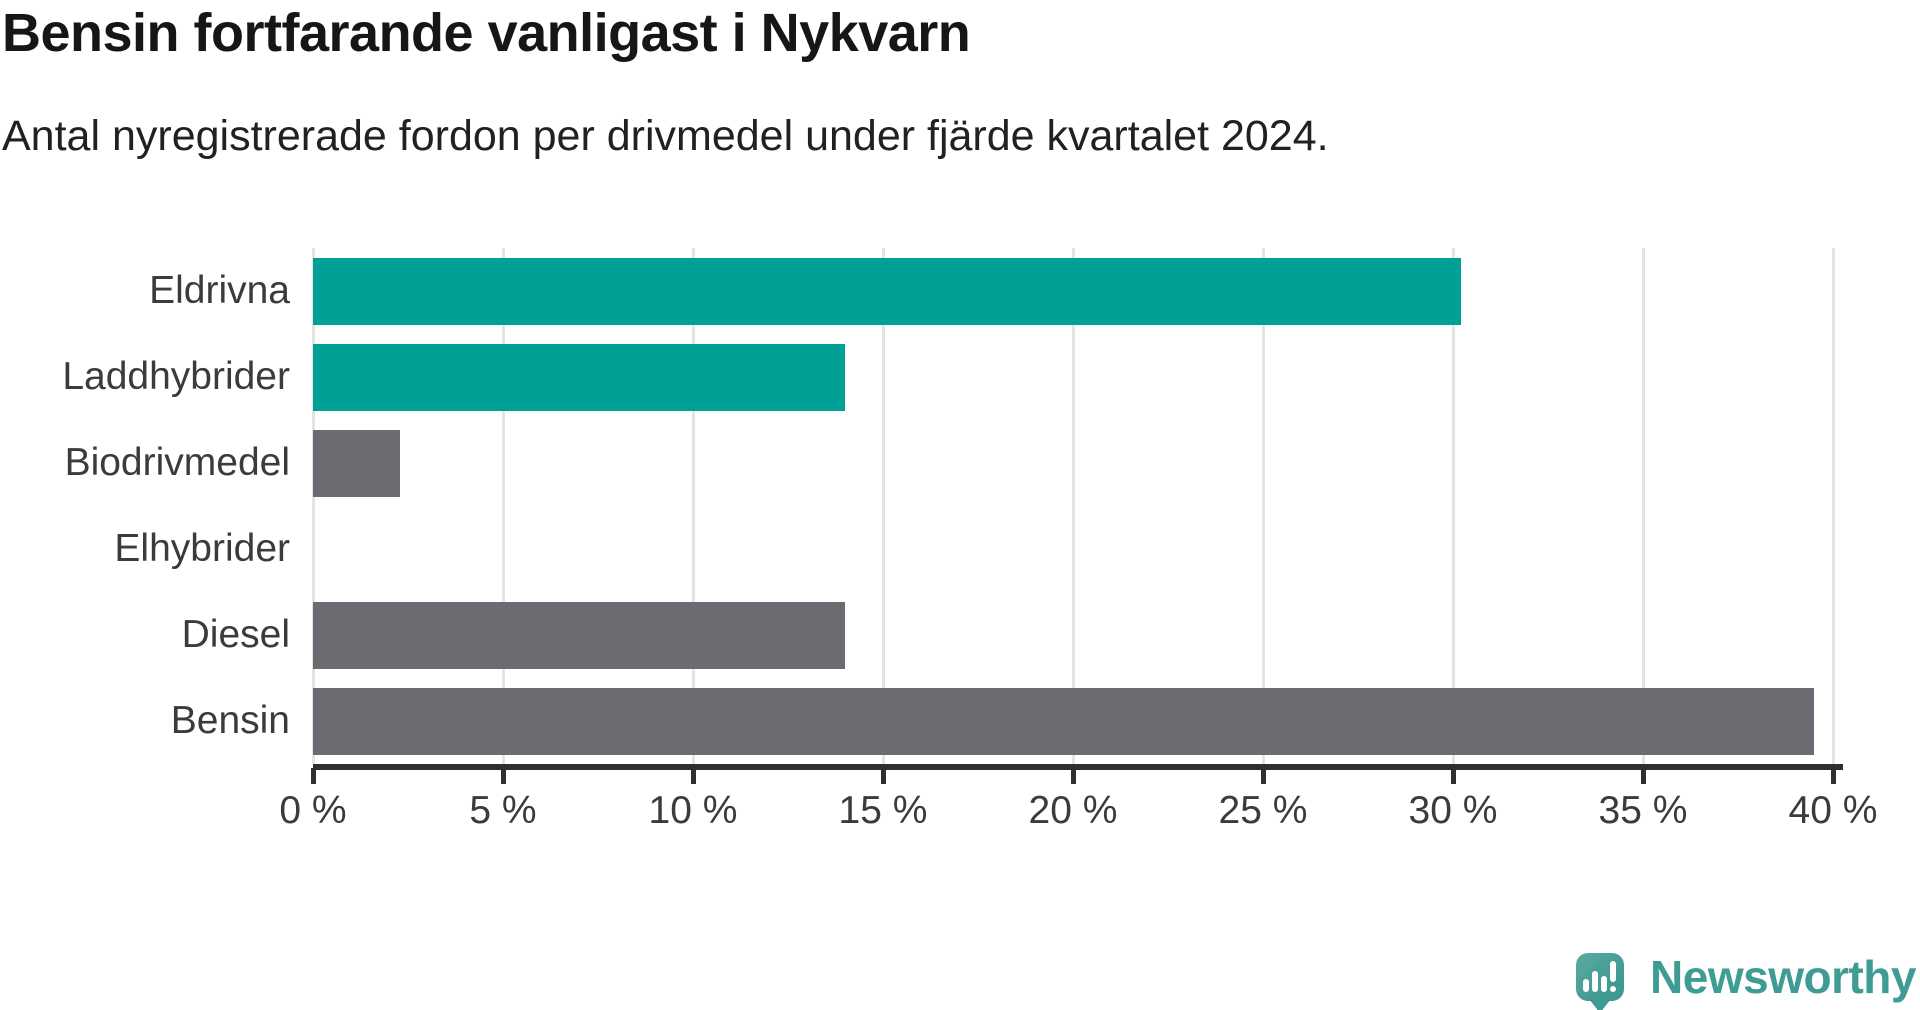 The width and height of the screenshot is (1920, 1010). Describe the element at coordinates (235, 634) in the screenshot. I see `category-label-diesel: Diesel` at that location.